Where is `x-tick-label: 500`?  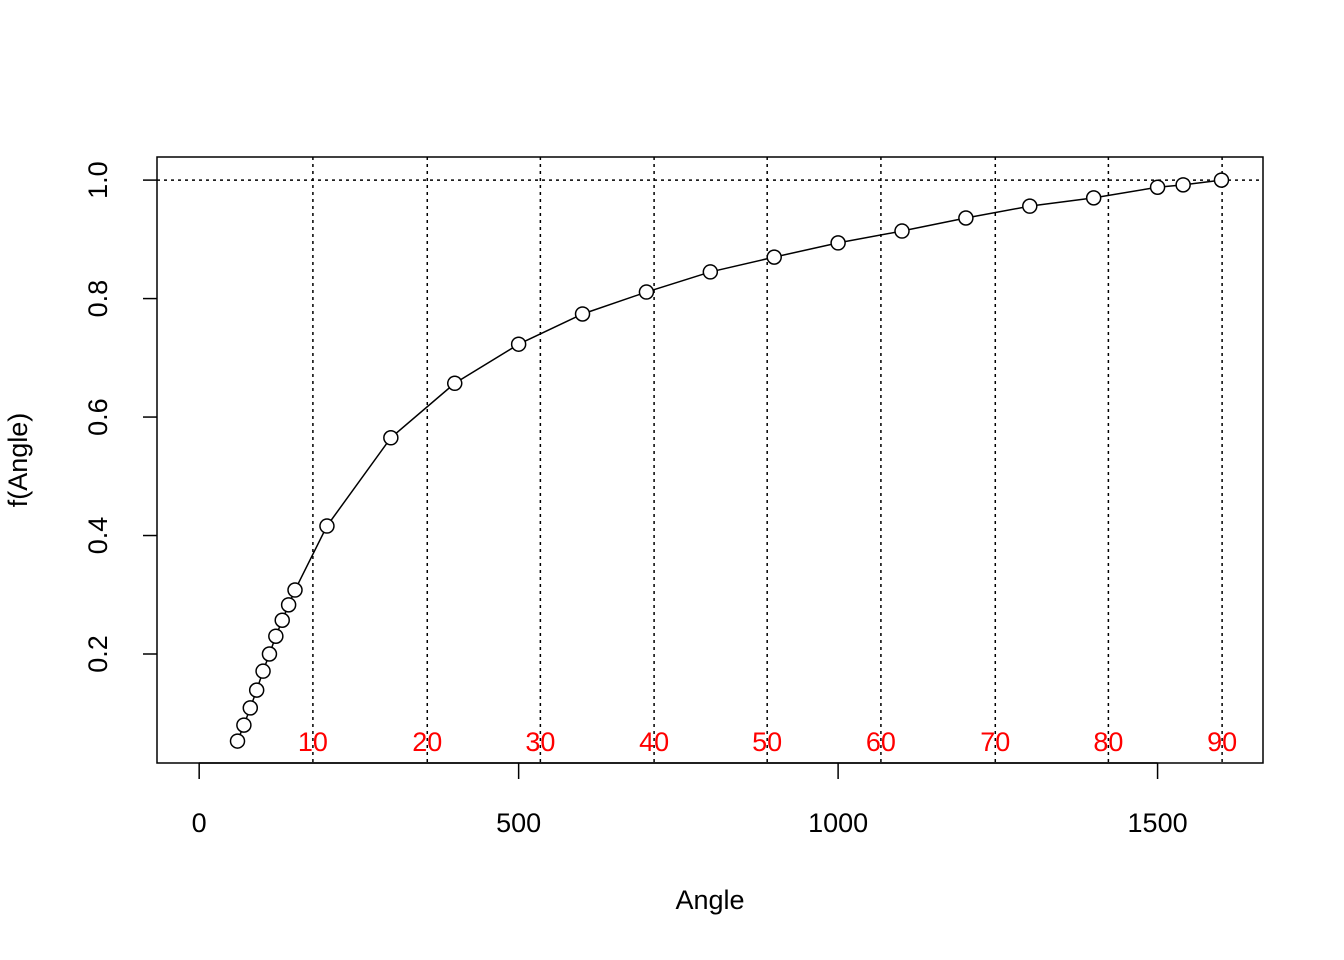
x-tick-label: 500 is located at coordinates (518, 823).